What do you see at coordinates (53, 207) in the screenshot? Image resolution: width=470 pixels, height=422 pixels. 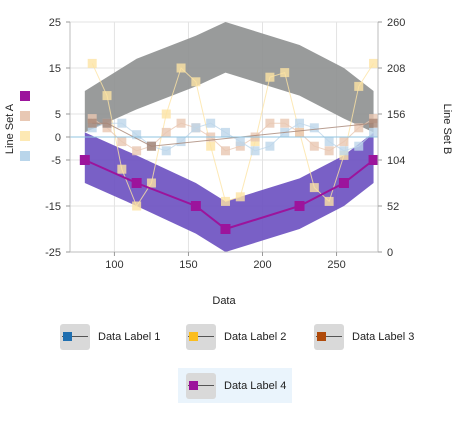 I see `y-left-tick-label: -15` at bounding box center [53, 207].